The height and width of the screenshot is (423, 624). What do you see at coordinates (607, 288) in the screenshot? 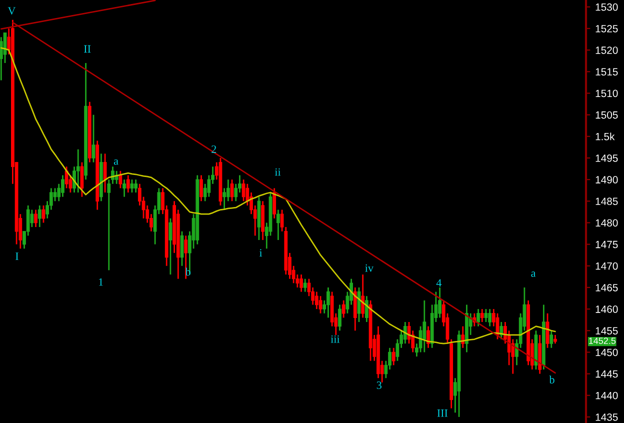
I see `y-tick-label: 1465` at bounding box center [607, 288].